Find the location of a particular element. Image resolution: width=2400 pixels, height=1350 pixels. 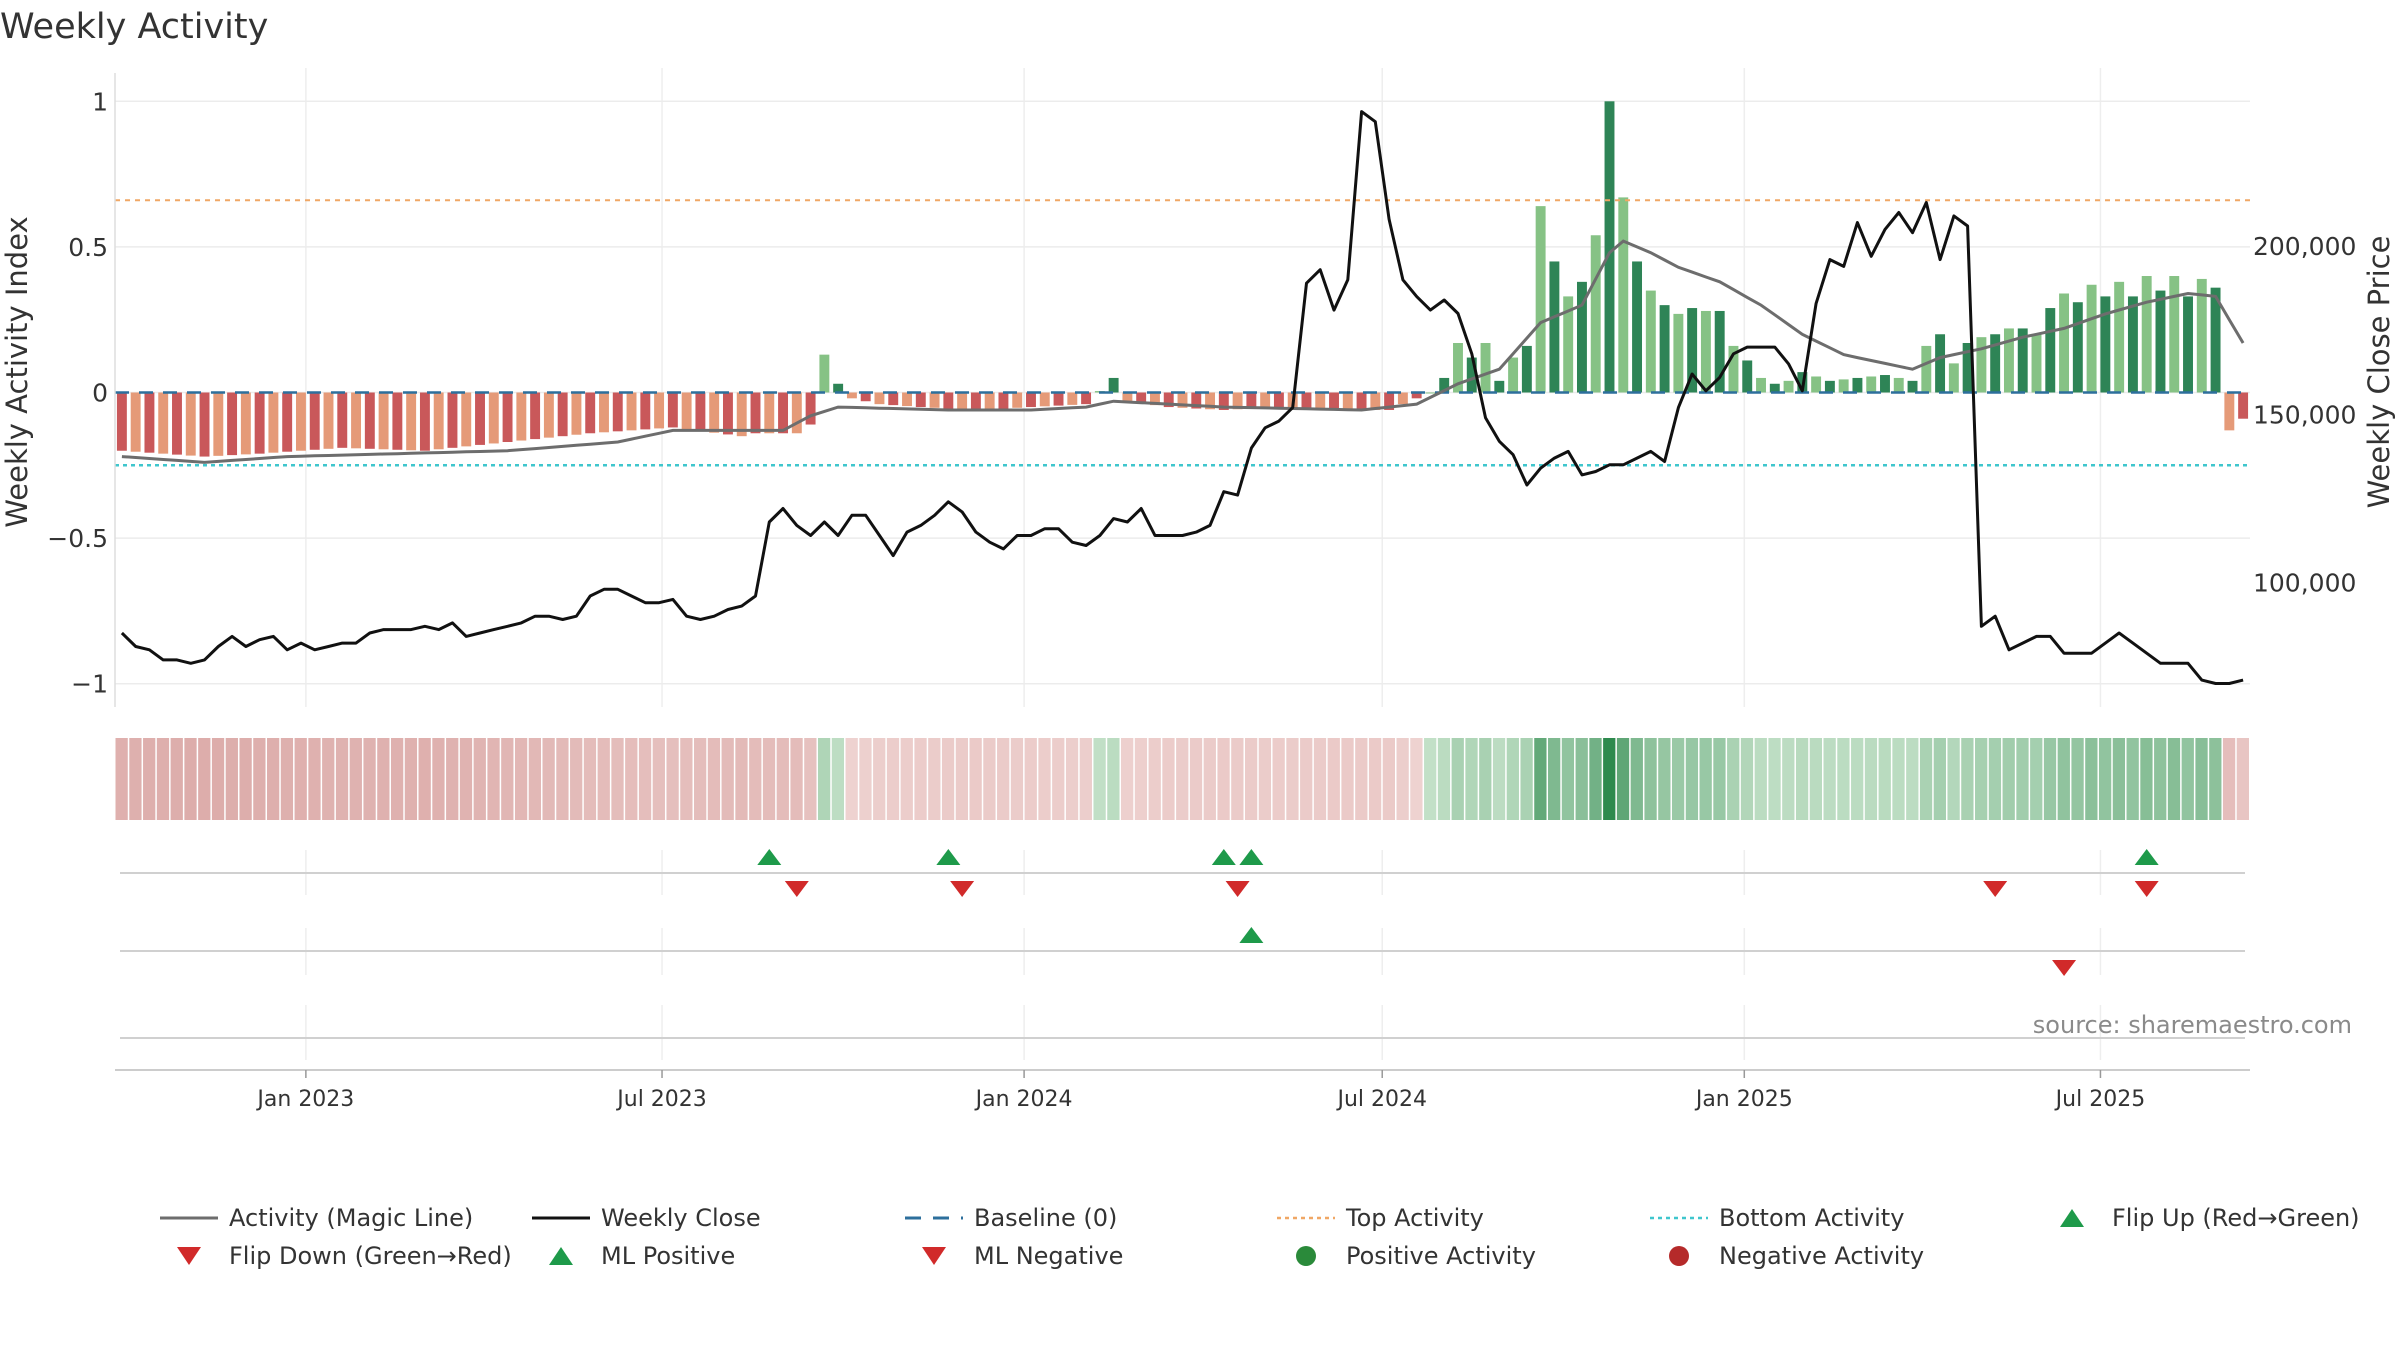

legend-item: Positive Activity is located at coordinates (1416, 1256).